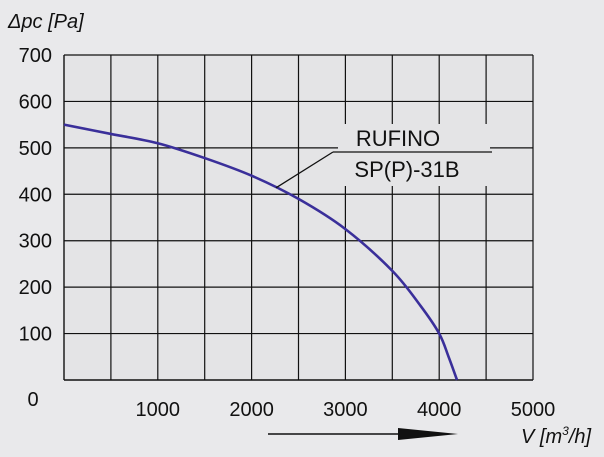  I want to click on annotation-line-1: RUFINO, so click(398, 138).